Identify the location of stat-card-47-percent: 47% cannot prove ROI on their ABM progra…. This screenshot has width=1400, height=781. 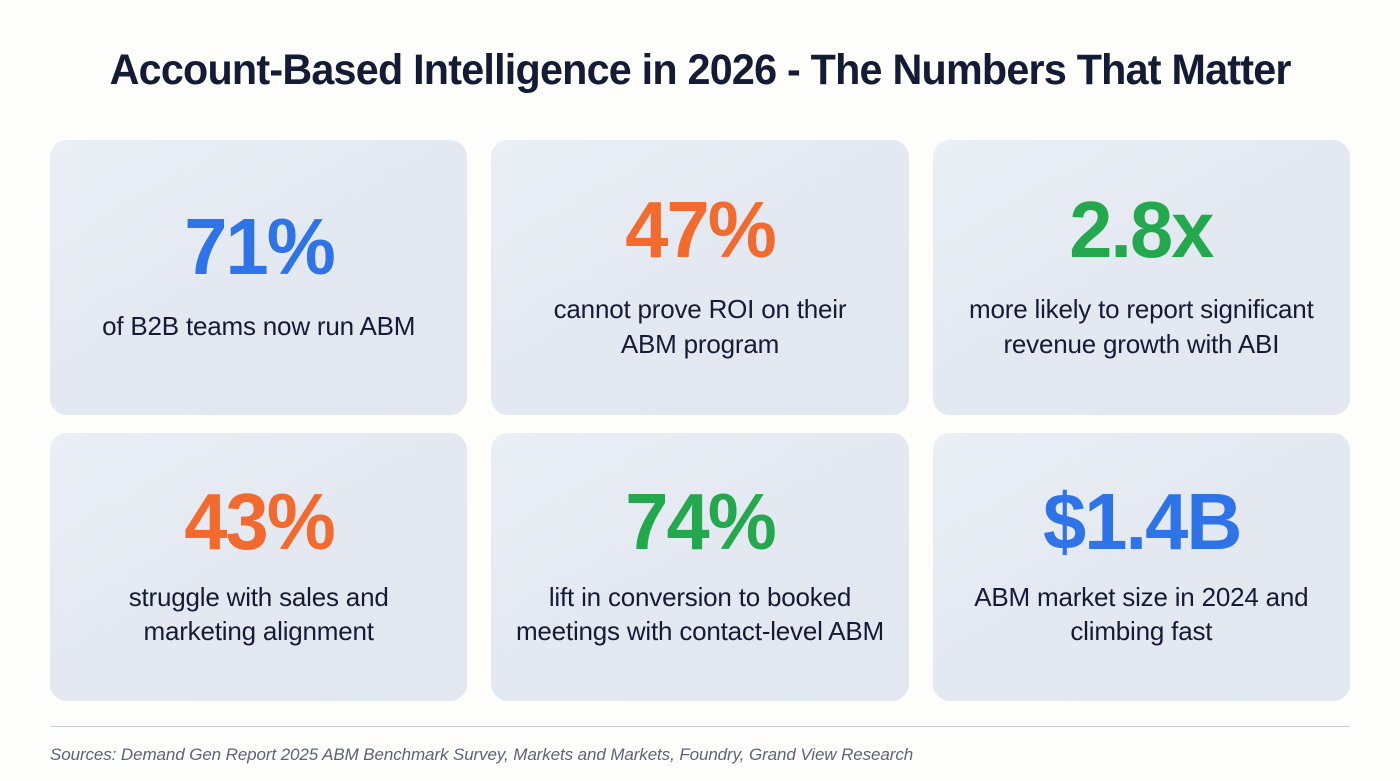
(700, 277).